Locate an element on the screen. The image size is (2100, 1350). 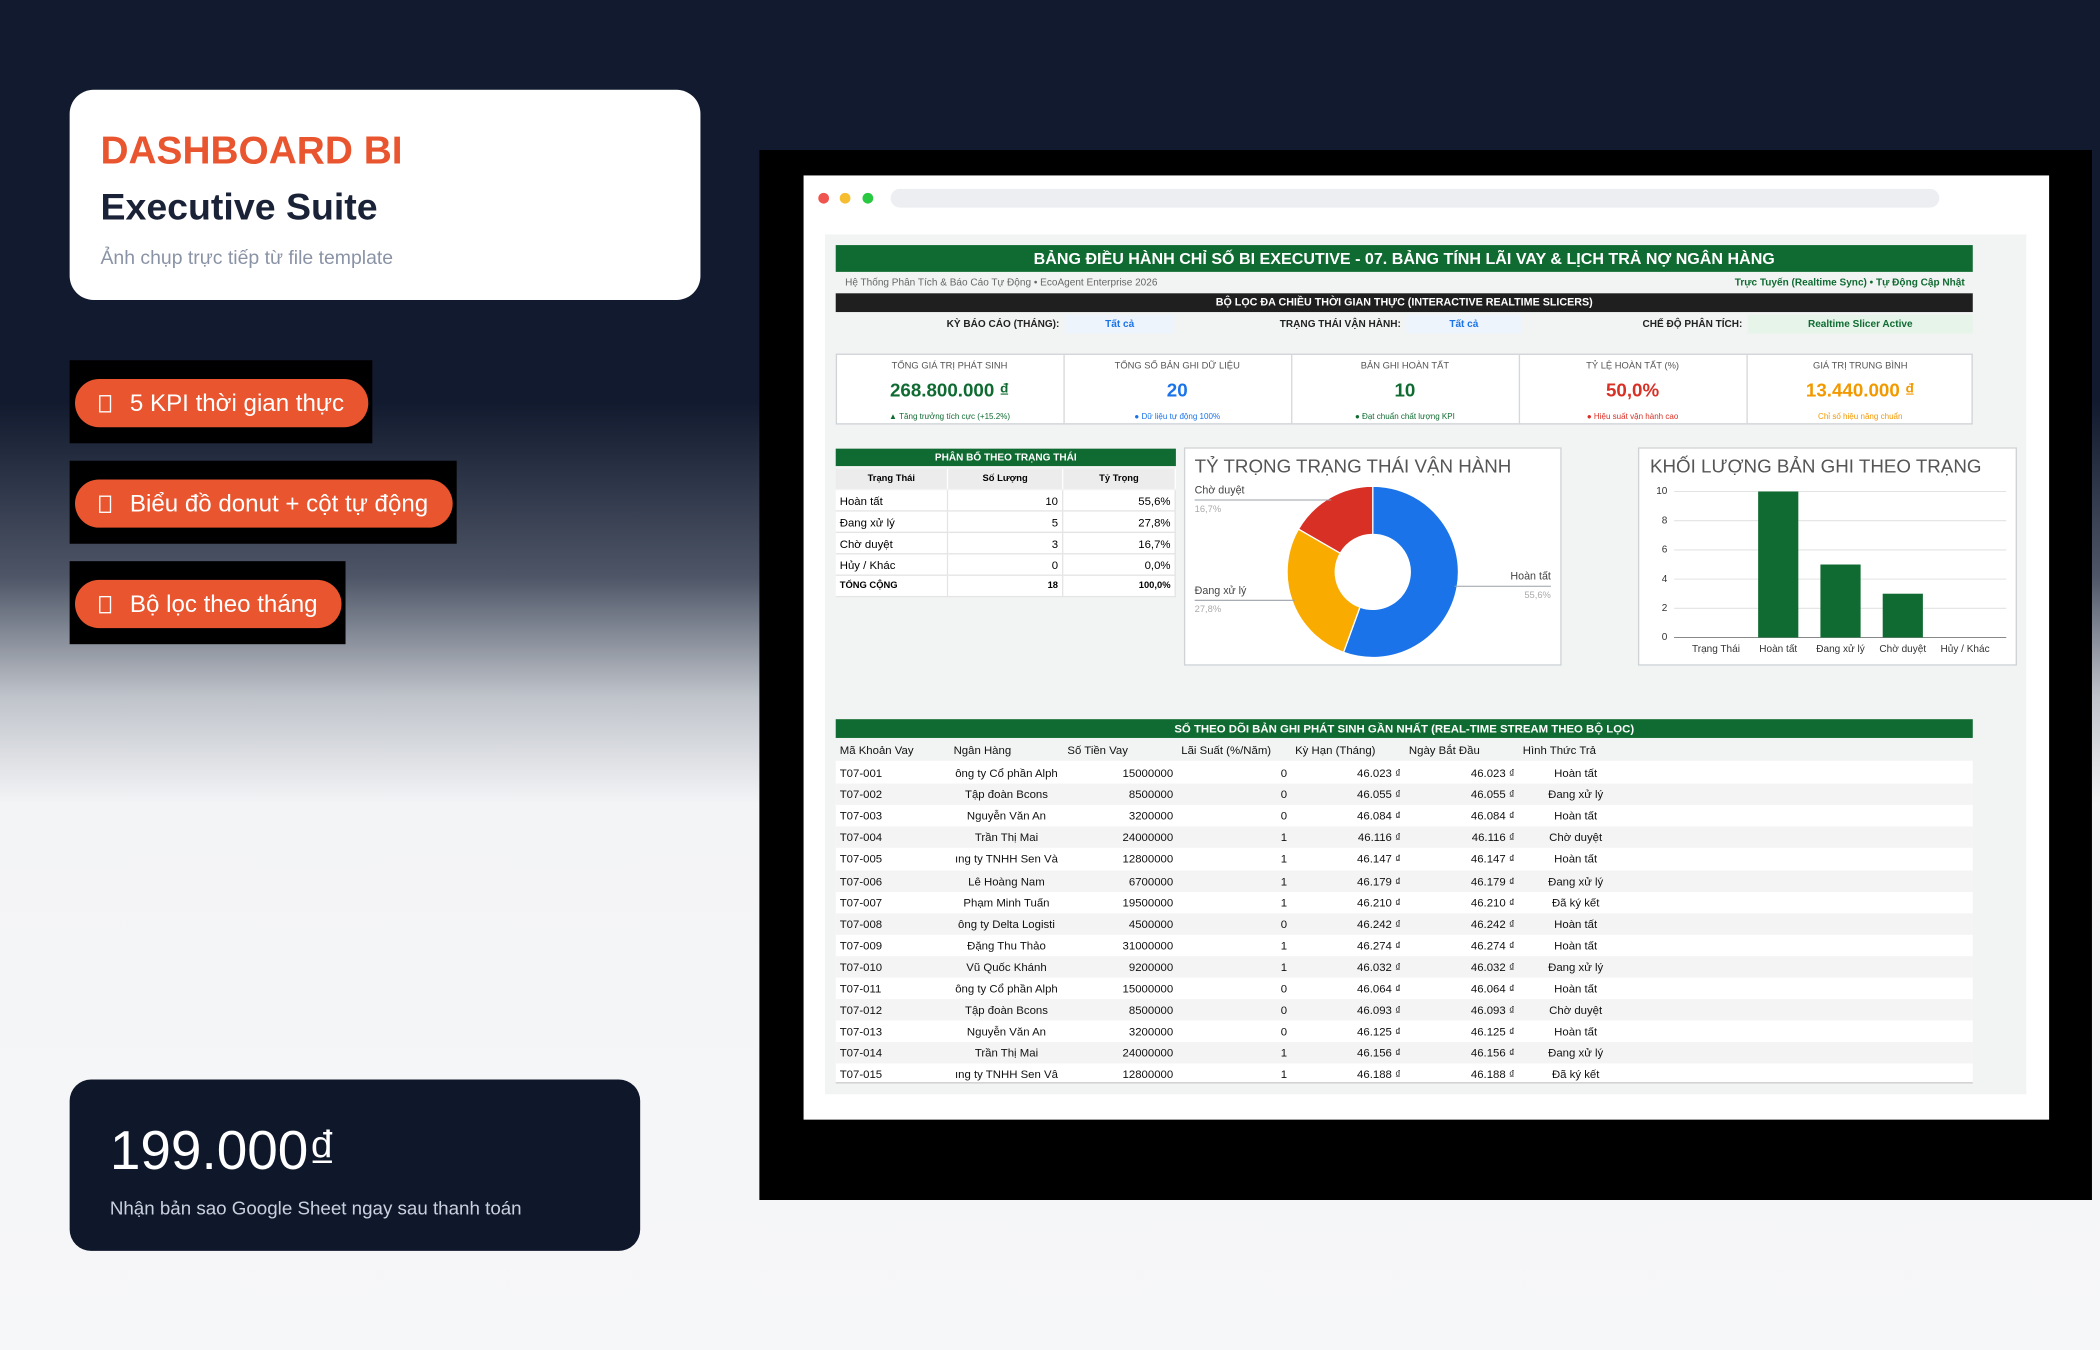
table-cell: 46.055 ₫ is located at coordinates (1492, 794).